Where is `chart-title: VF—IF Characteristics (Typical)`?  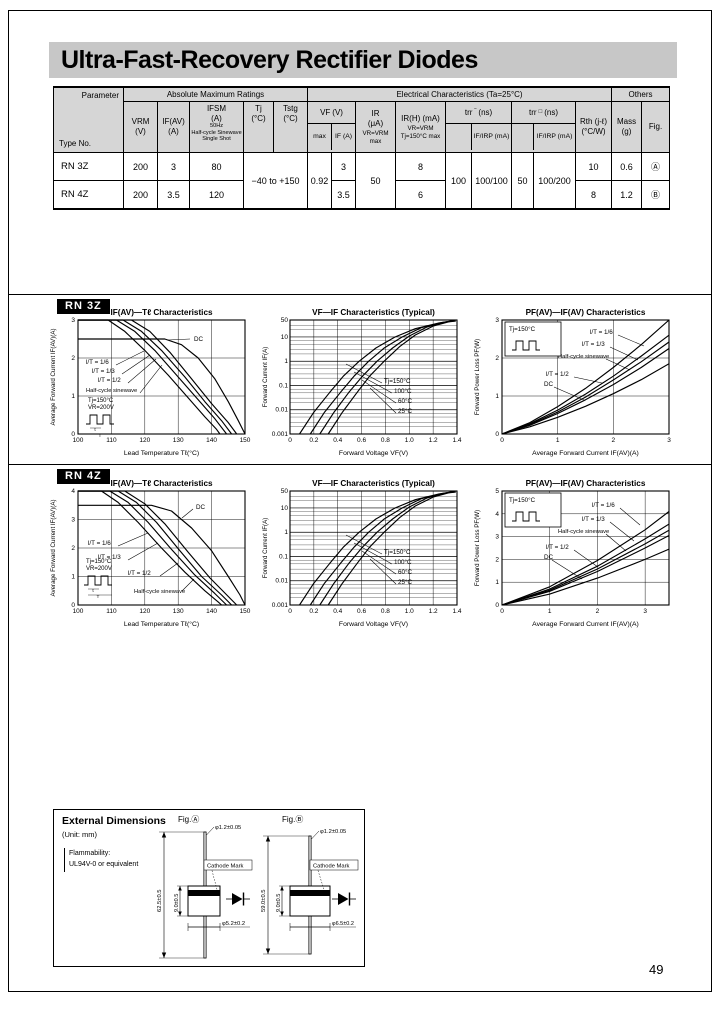
chart-title: VF—IF Characteristics (Typical) is located at coordinates (373, 312).